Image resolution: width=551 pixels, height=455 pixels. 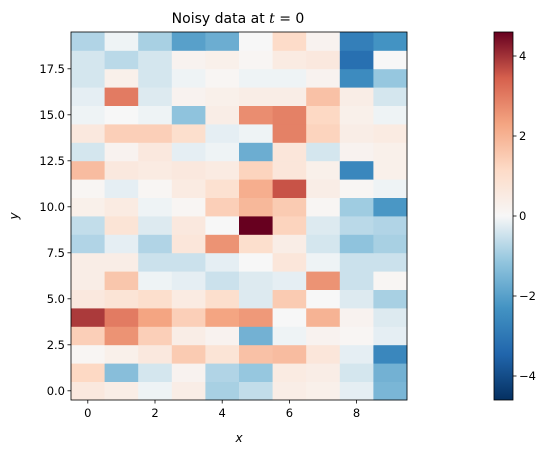 What do you see at coordinates (14, 216) in the screenshot?
I see `y-axis-label: y` at bounding box center [14, 216].